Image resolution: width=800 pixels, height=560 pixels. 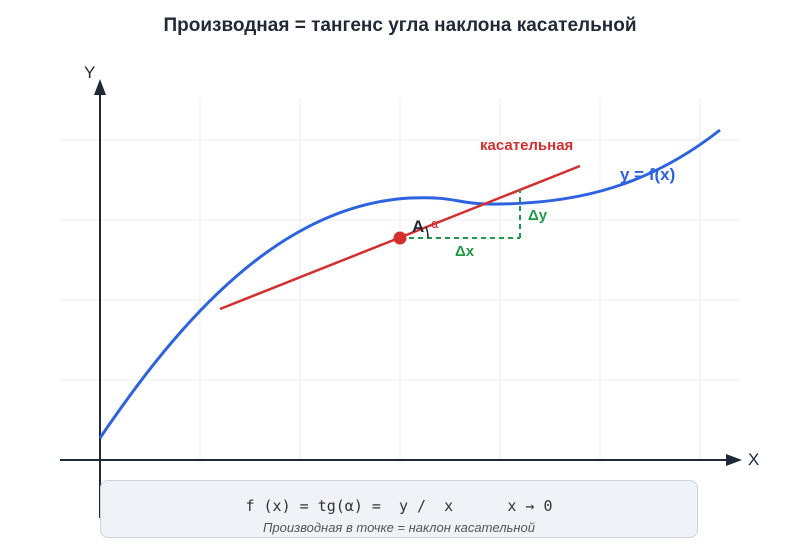 I want to click on derivative-formula: f (x) = tg(α) = y / x x → 0, so click(x=399, y=506).